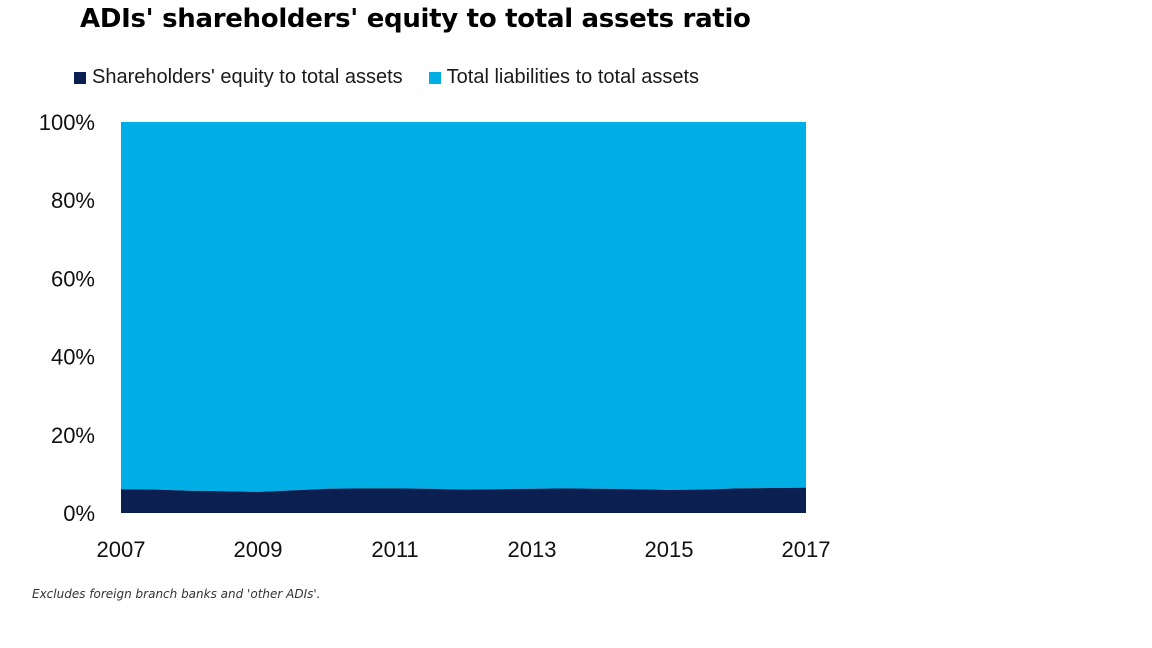 This screenshot has width=1152, height=648. I want to click on legend-item-equity: Shareholders' equity to total assets, so click(238, 77).